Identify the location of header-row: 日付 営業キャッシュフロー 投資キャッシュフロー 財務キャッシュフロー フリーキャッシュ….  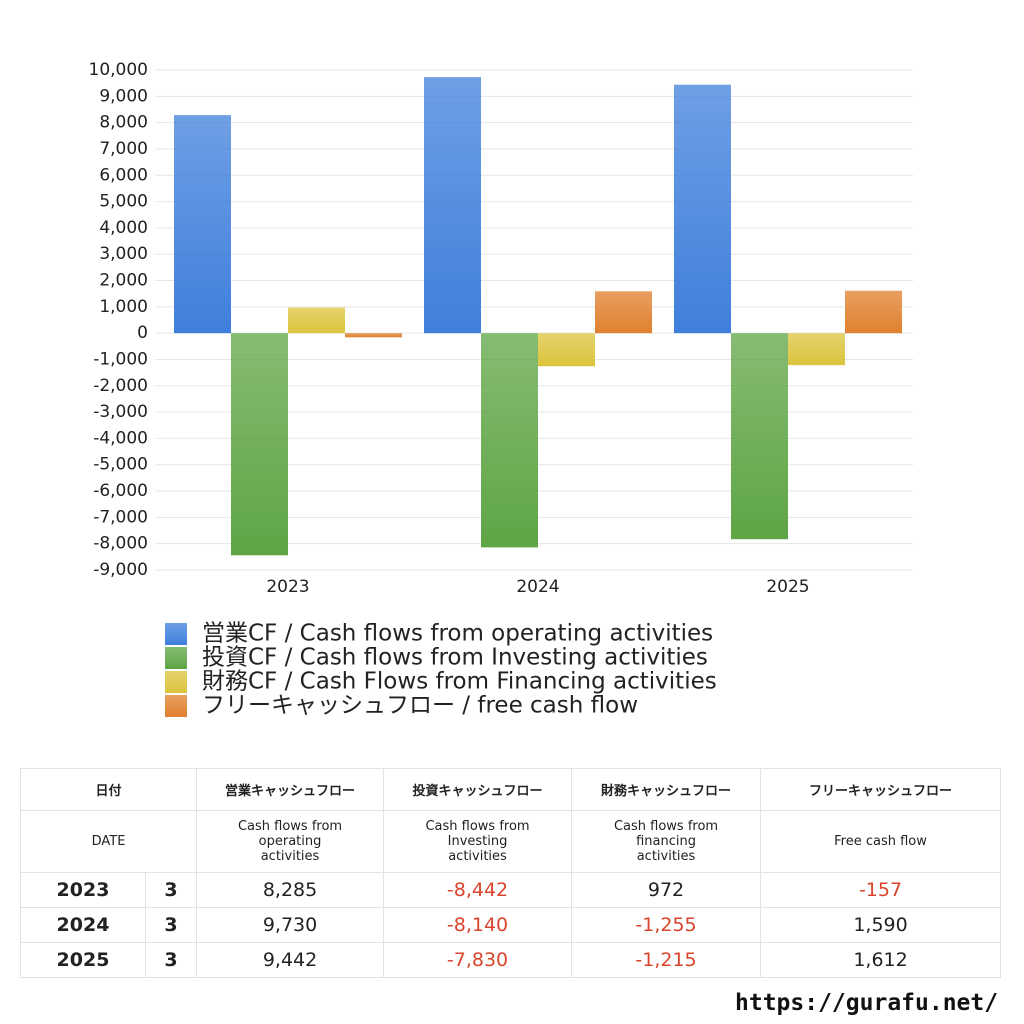
(510, 789).